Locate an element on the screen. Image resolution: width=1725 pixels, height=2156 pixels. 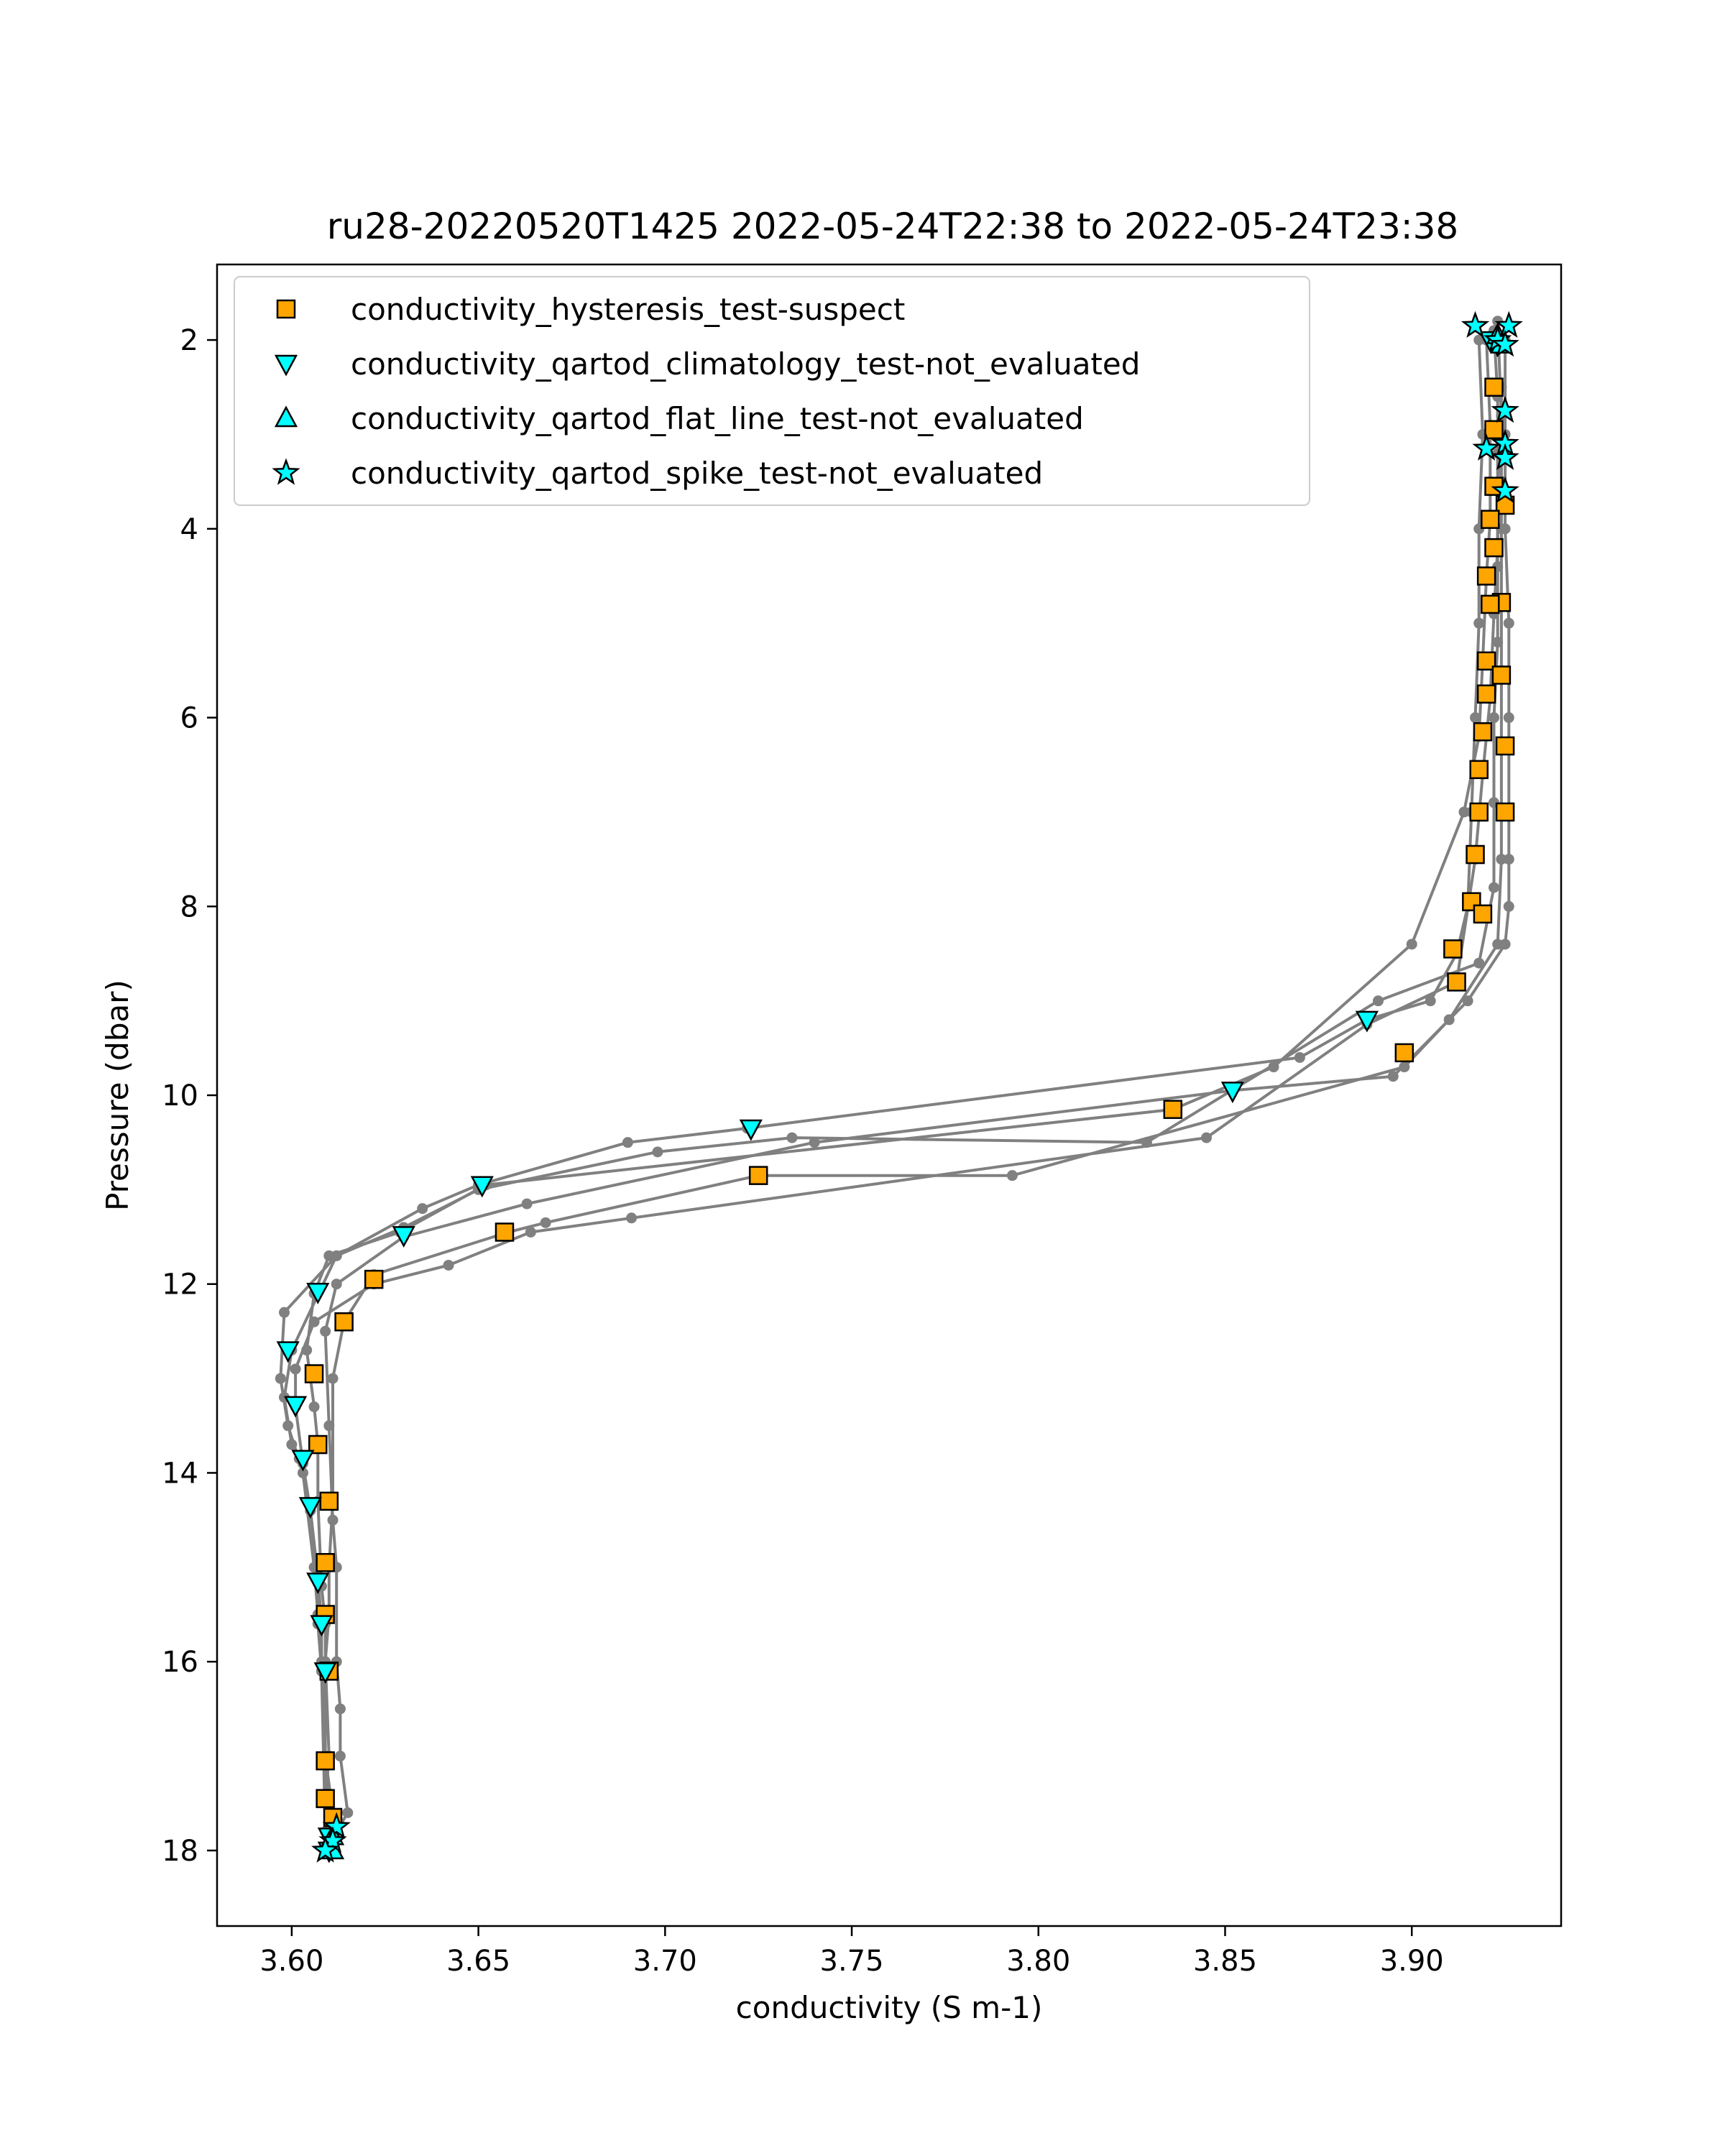
x-tick-label: 3.75 is located at coordinates (852, 1961).